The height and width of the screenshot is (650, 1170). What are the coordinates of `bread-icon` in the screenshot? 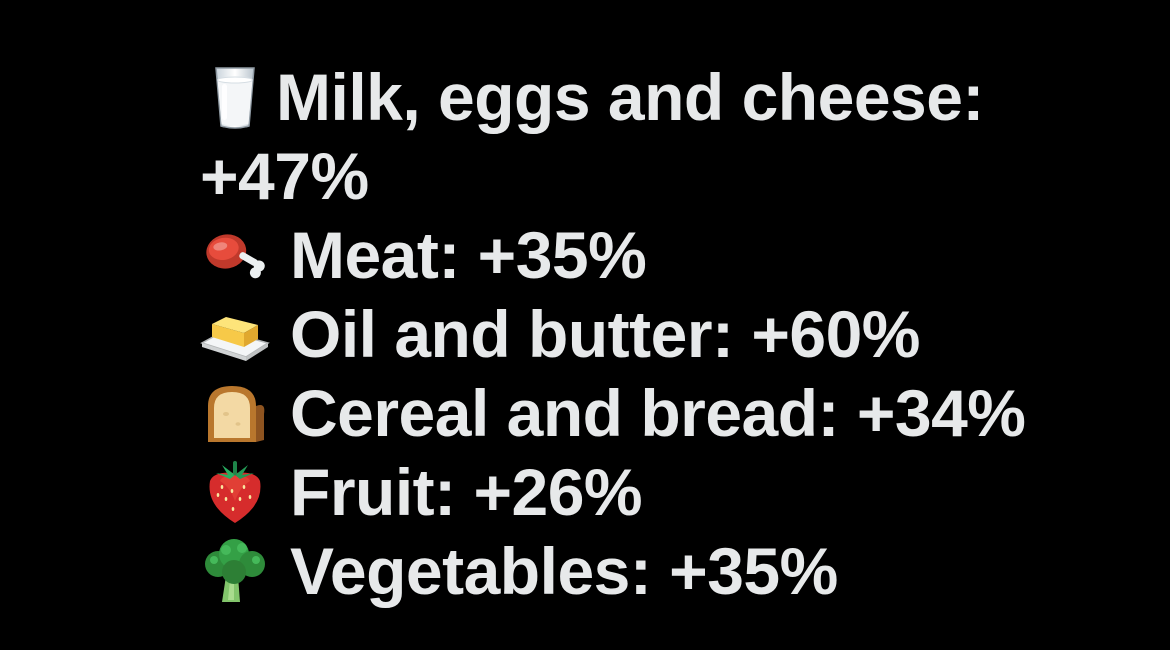 It's located at (235, 413).